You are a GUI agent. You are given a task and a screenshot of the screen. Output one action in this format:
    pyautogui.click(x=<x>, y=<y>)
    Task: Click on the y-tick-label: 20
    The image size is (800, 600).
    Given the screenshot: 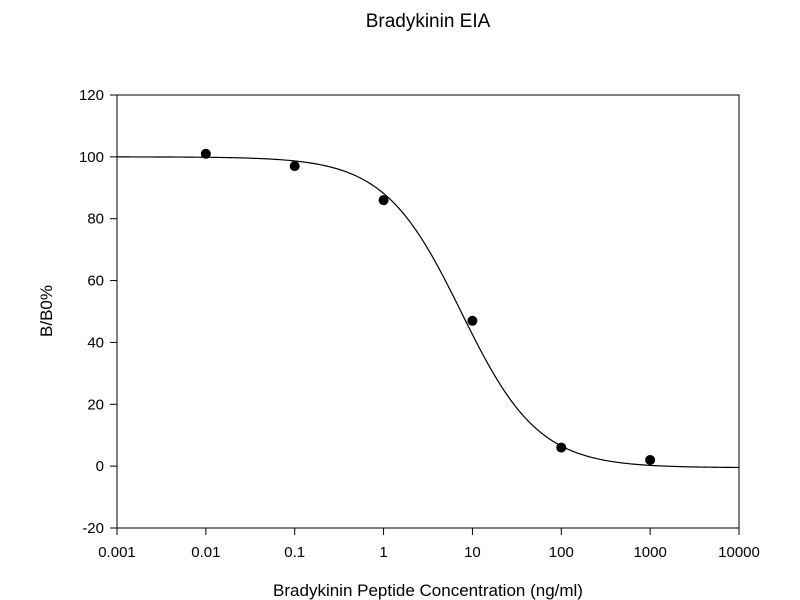 What is the action you would take?
    pyautogui.click(x=95, y=404)
    